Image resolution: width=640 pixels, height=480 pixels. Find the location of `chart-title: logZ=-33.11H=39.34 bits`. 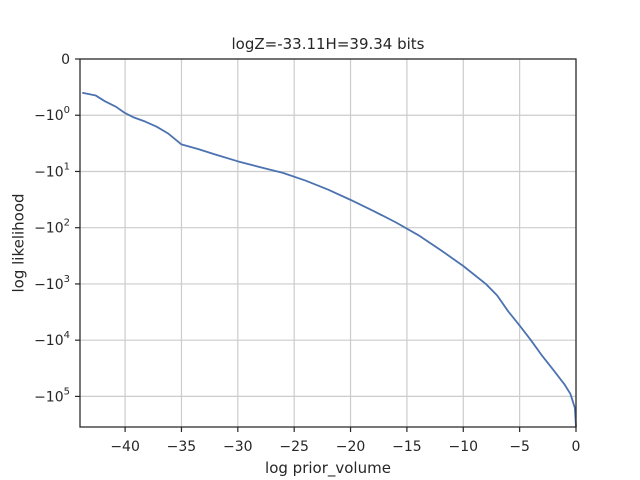

chart-title: logZ=-33.11H=39.34 bits is located at coordinates (327, 44).